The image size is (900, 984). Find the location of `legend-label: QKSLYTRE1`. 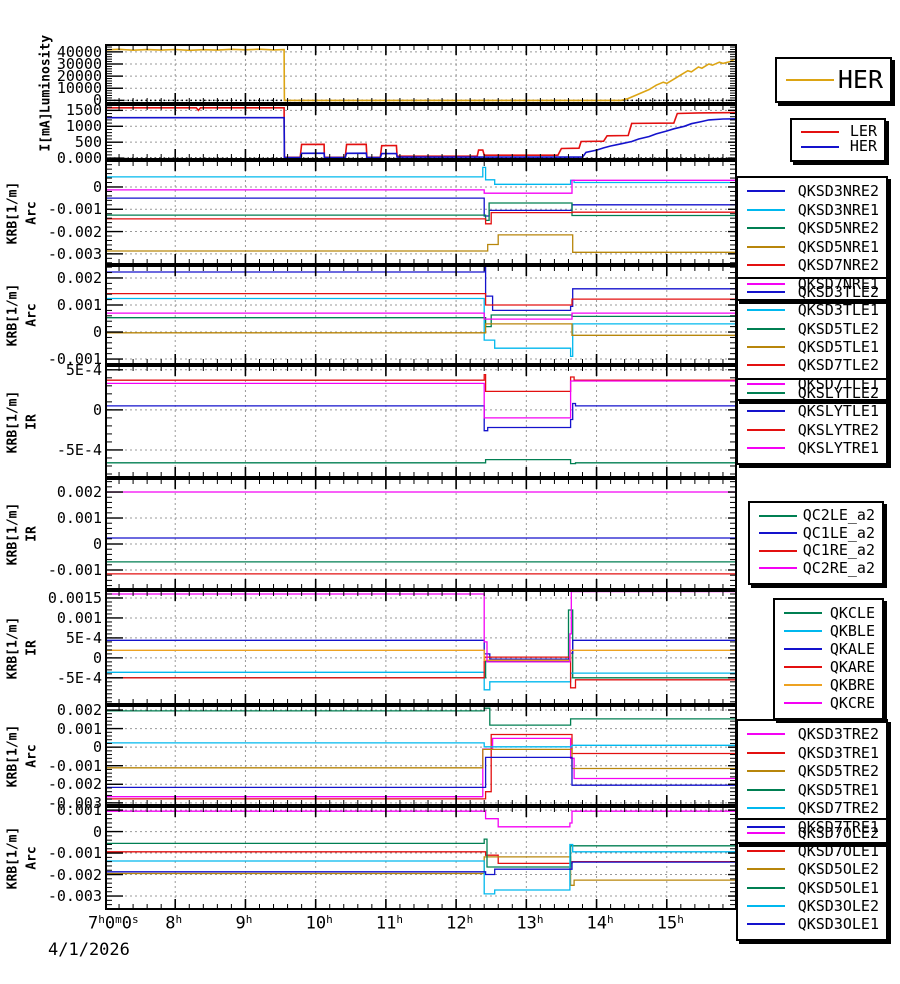

legend-label: QKSLYTRE1 is located at coordinates (838, 447).